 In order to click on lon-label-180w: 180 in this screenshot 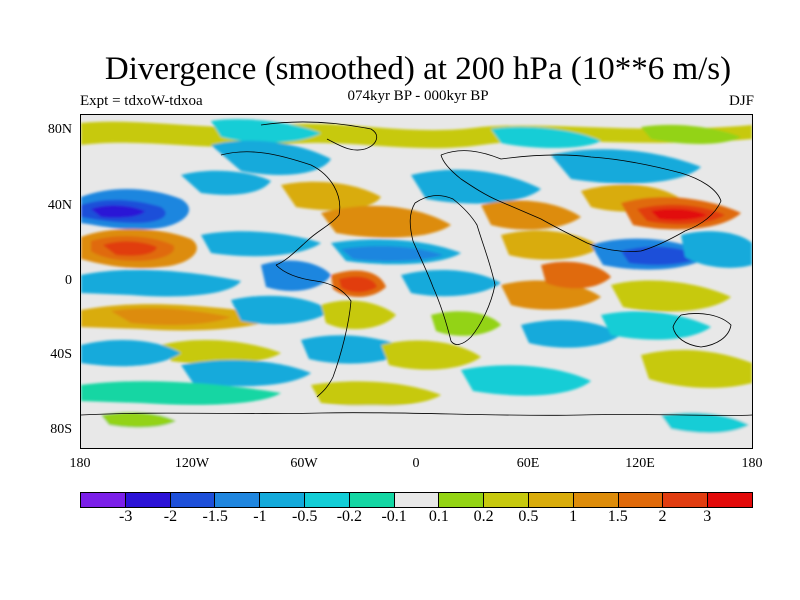, I will do `click(80, 463)`.